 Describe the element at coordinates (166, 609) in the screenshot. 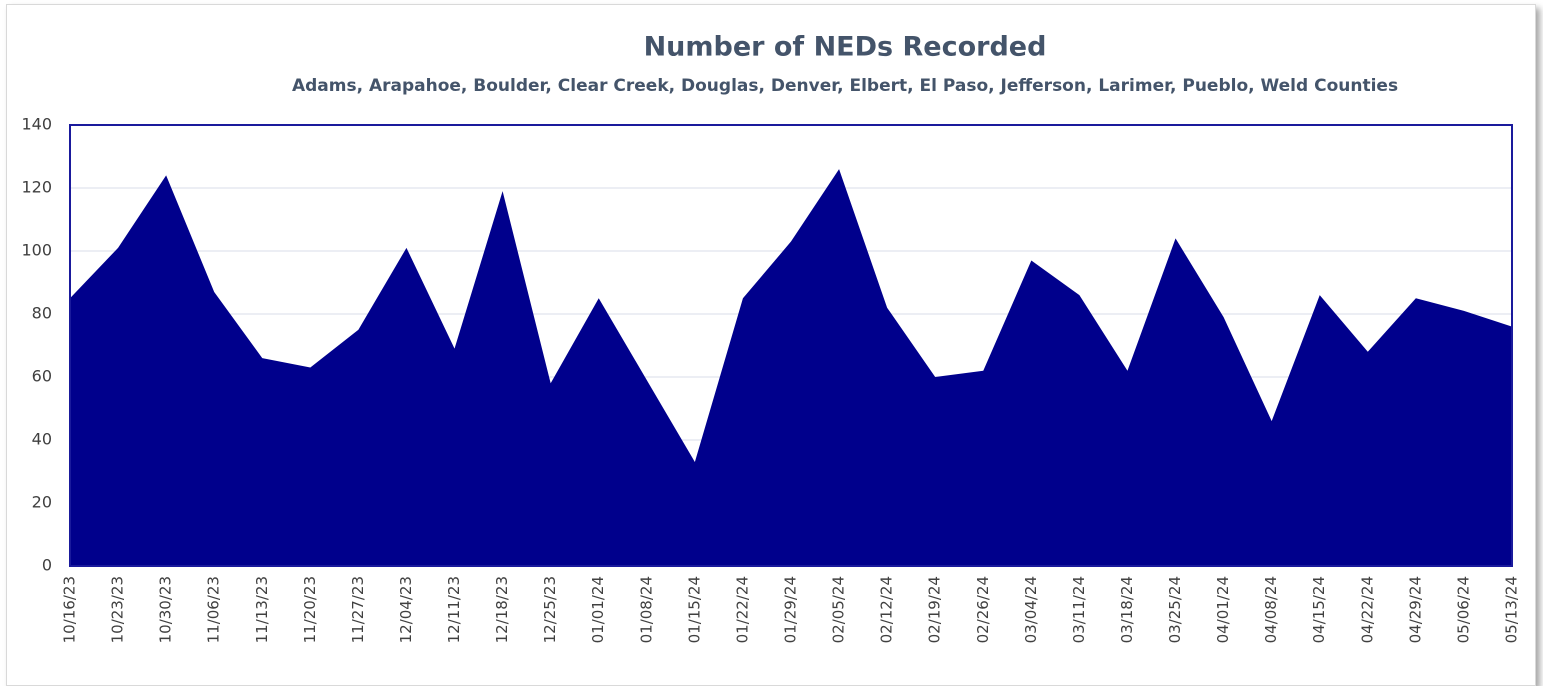

I see `x-tick-label: 10/30/23` at that location.